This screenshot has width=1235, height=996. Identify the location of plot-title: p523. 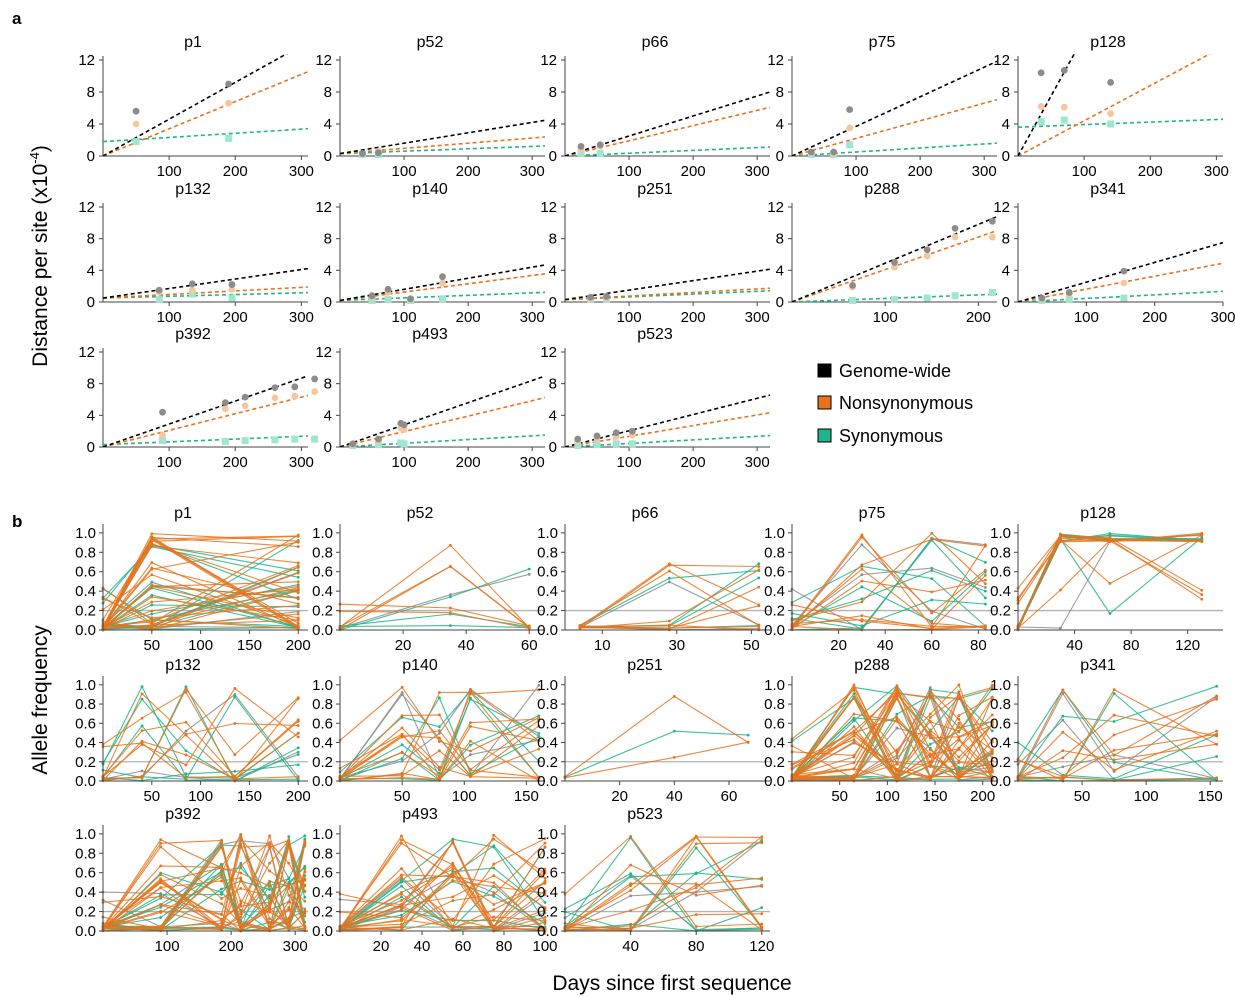
(645, 814).